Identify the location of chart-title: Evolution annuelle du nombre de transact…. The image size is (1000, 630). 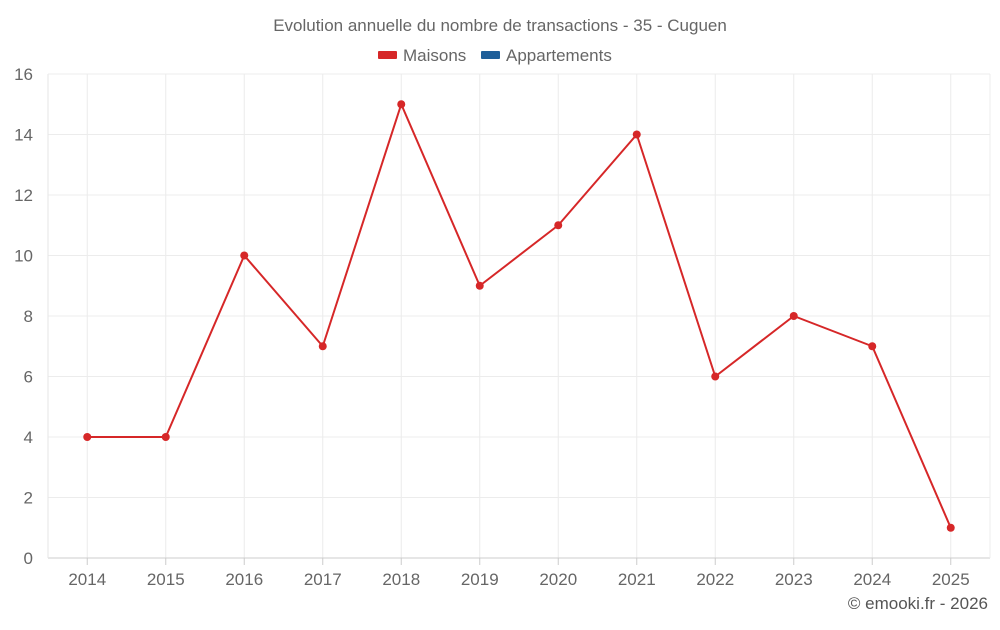
(500, 25).